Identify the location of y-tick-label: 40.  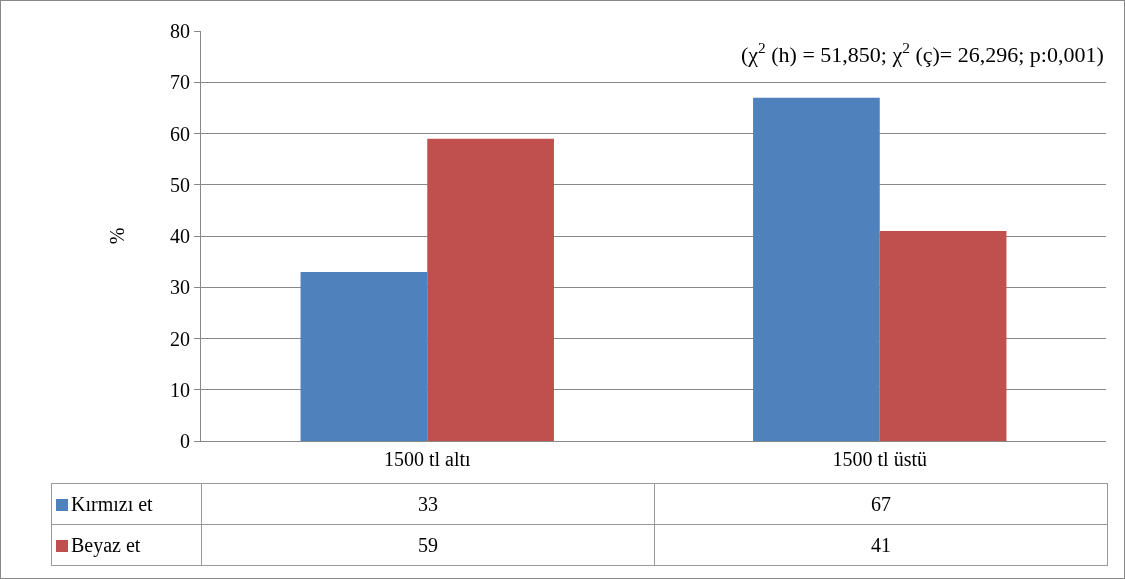
(180, 236).